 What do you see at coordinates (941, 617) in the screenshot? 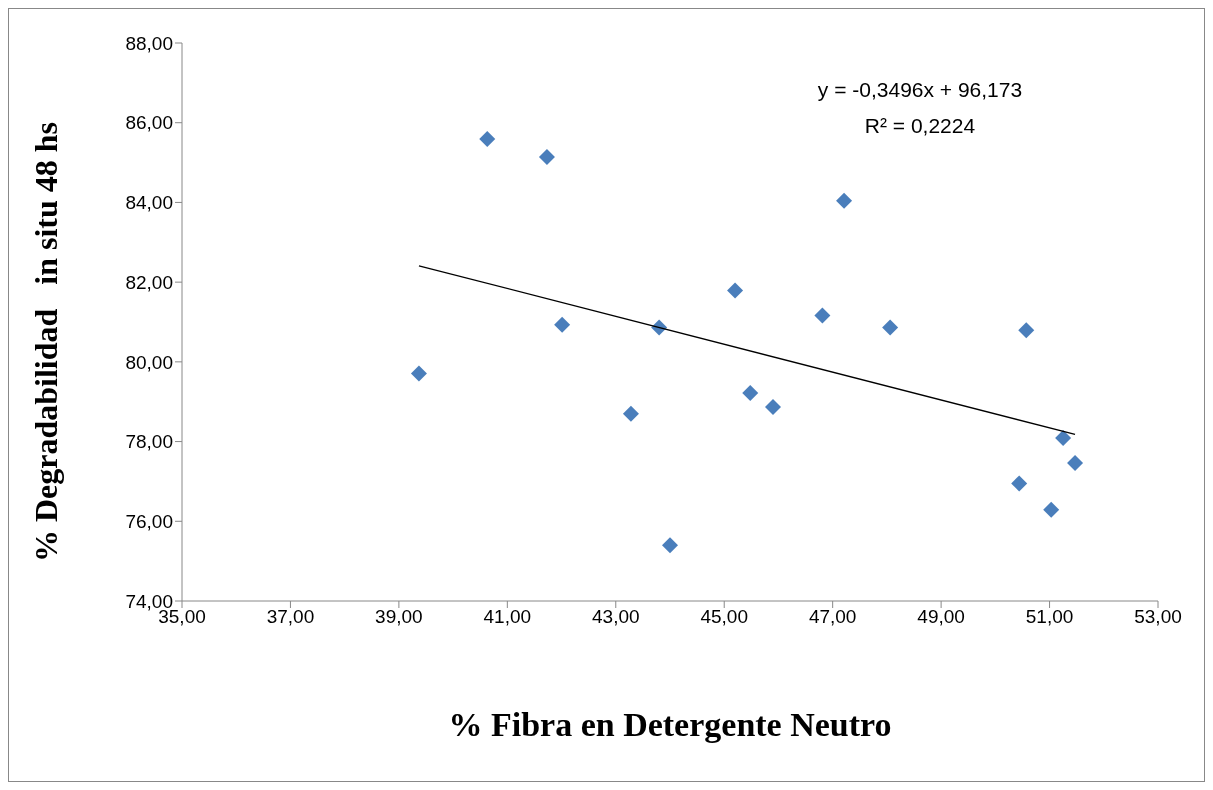
I see `x-tick-label: 49,00` at bounding box center [941, 617].